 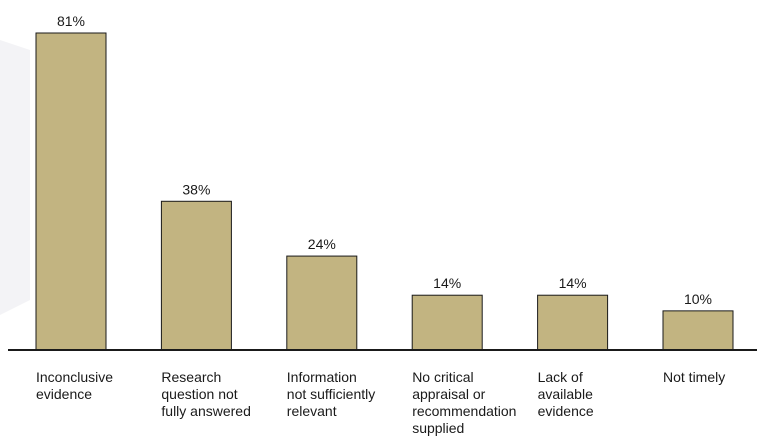 What do you see at coordinates (442, 377) in the screenshot?
I see `category-label-line: No critical` at bounding box center [442, 377].